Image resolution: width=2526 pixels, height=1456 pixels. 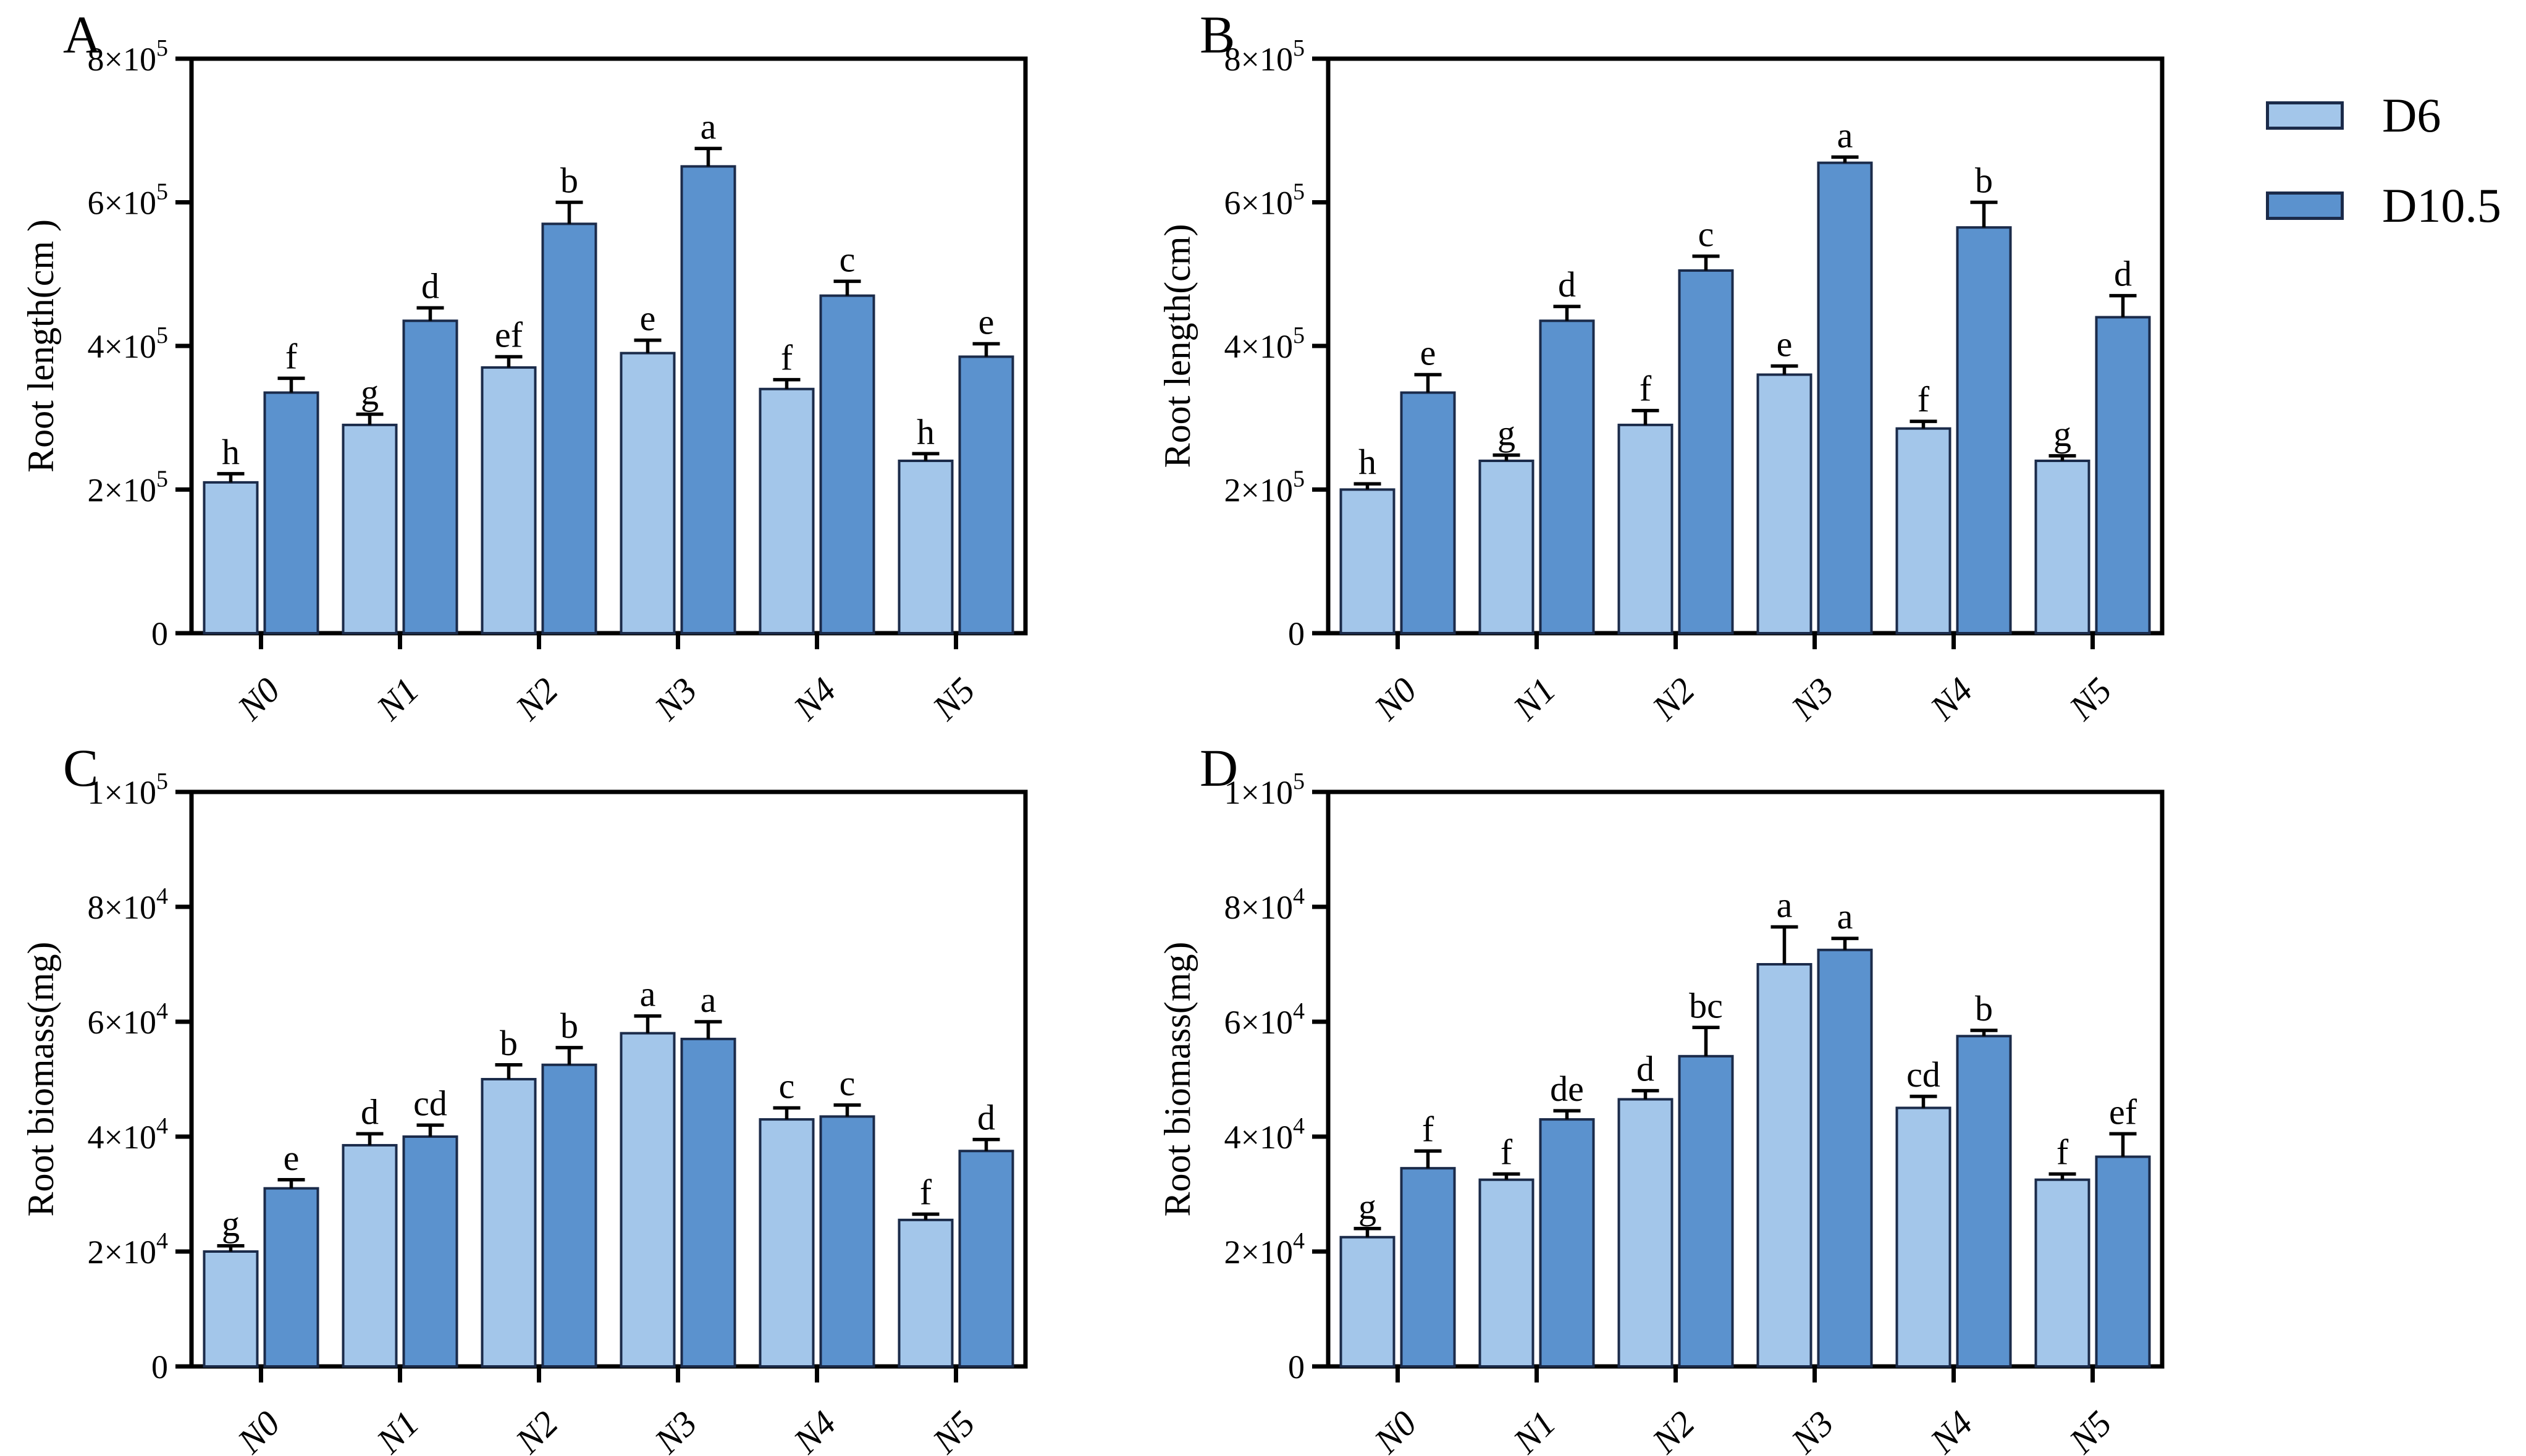 What do you see at coordinates (509, 334) in the screenshot?
I see `sig-letter: ef` at bounding box center [509, 334].